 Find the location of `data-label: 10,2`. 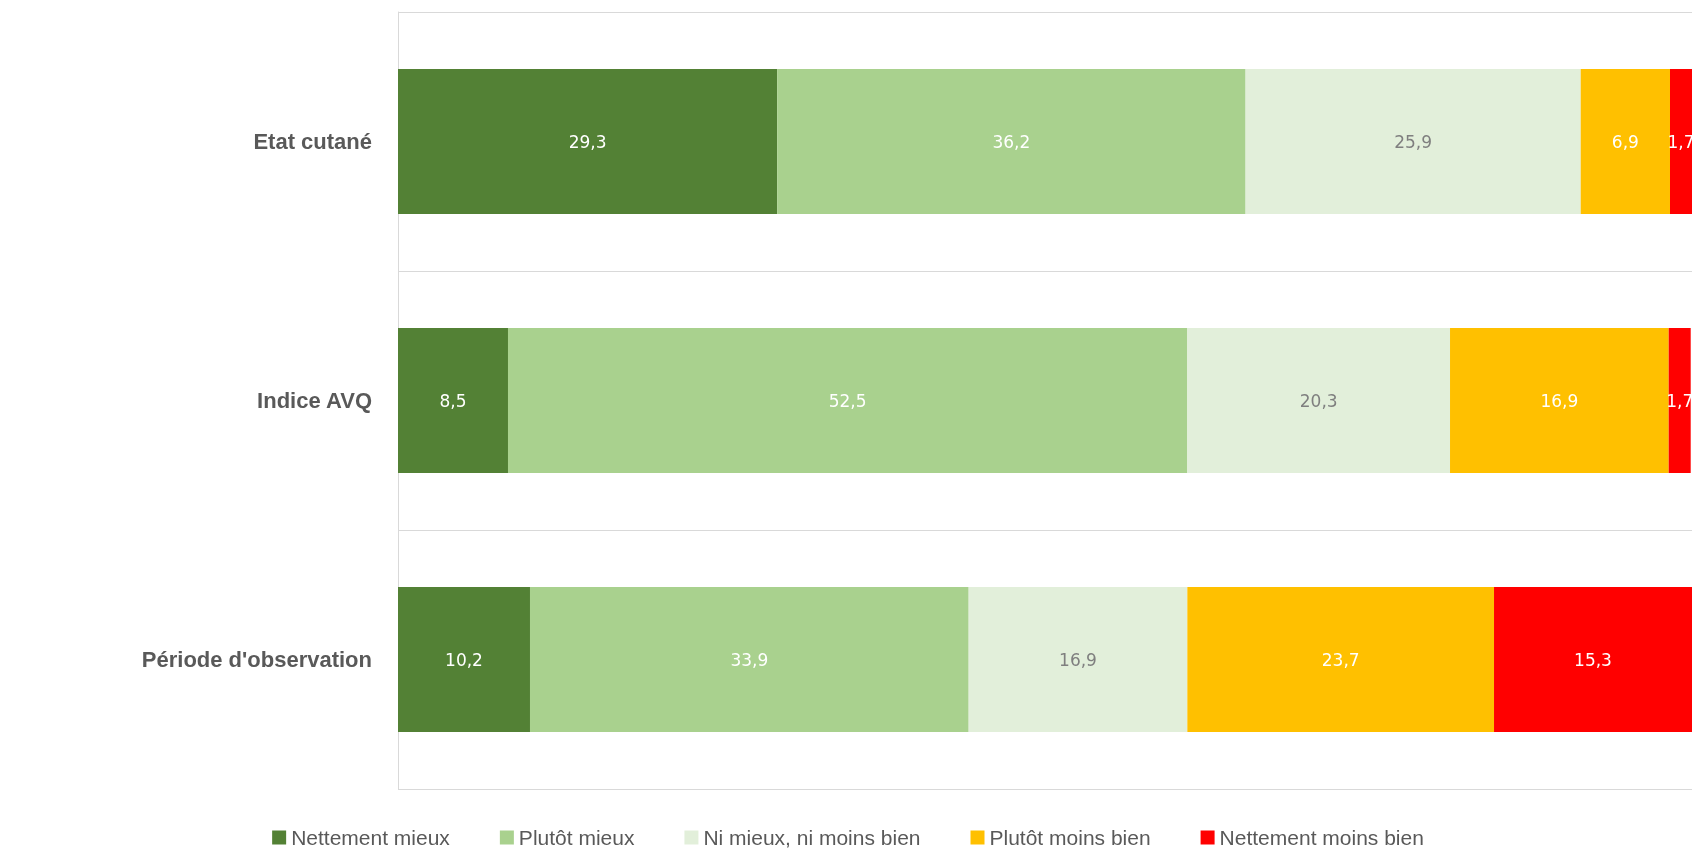

data-label: 10,2 is located at coordinates (464, 659).